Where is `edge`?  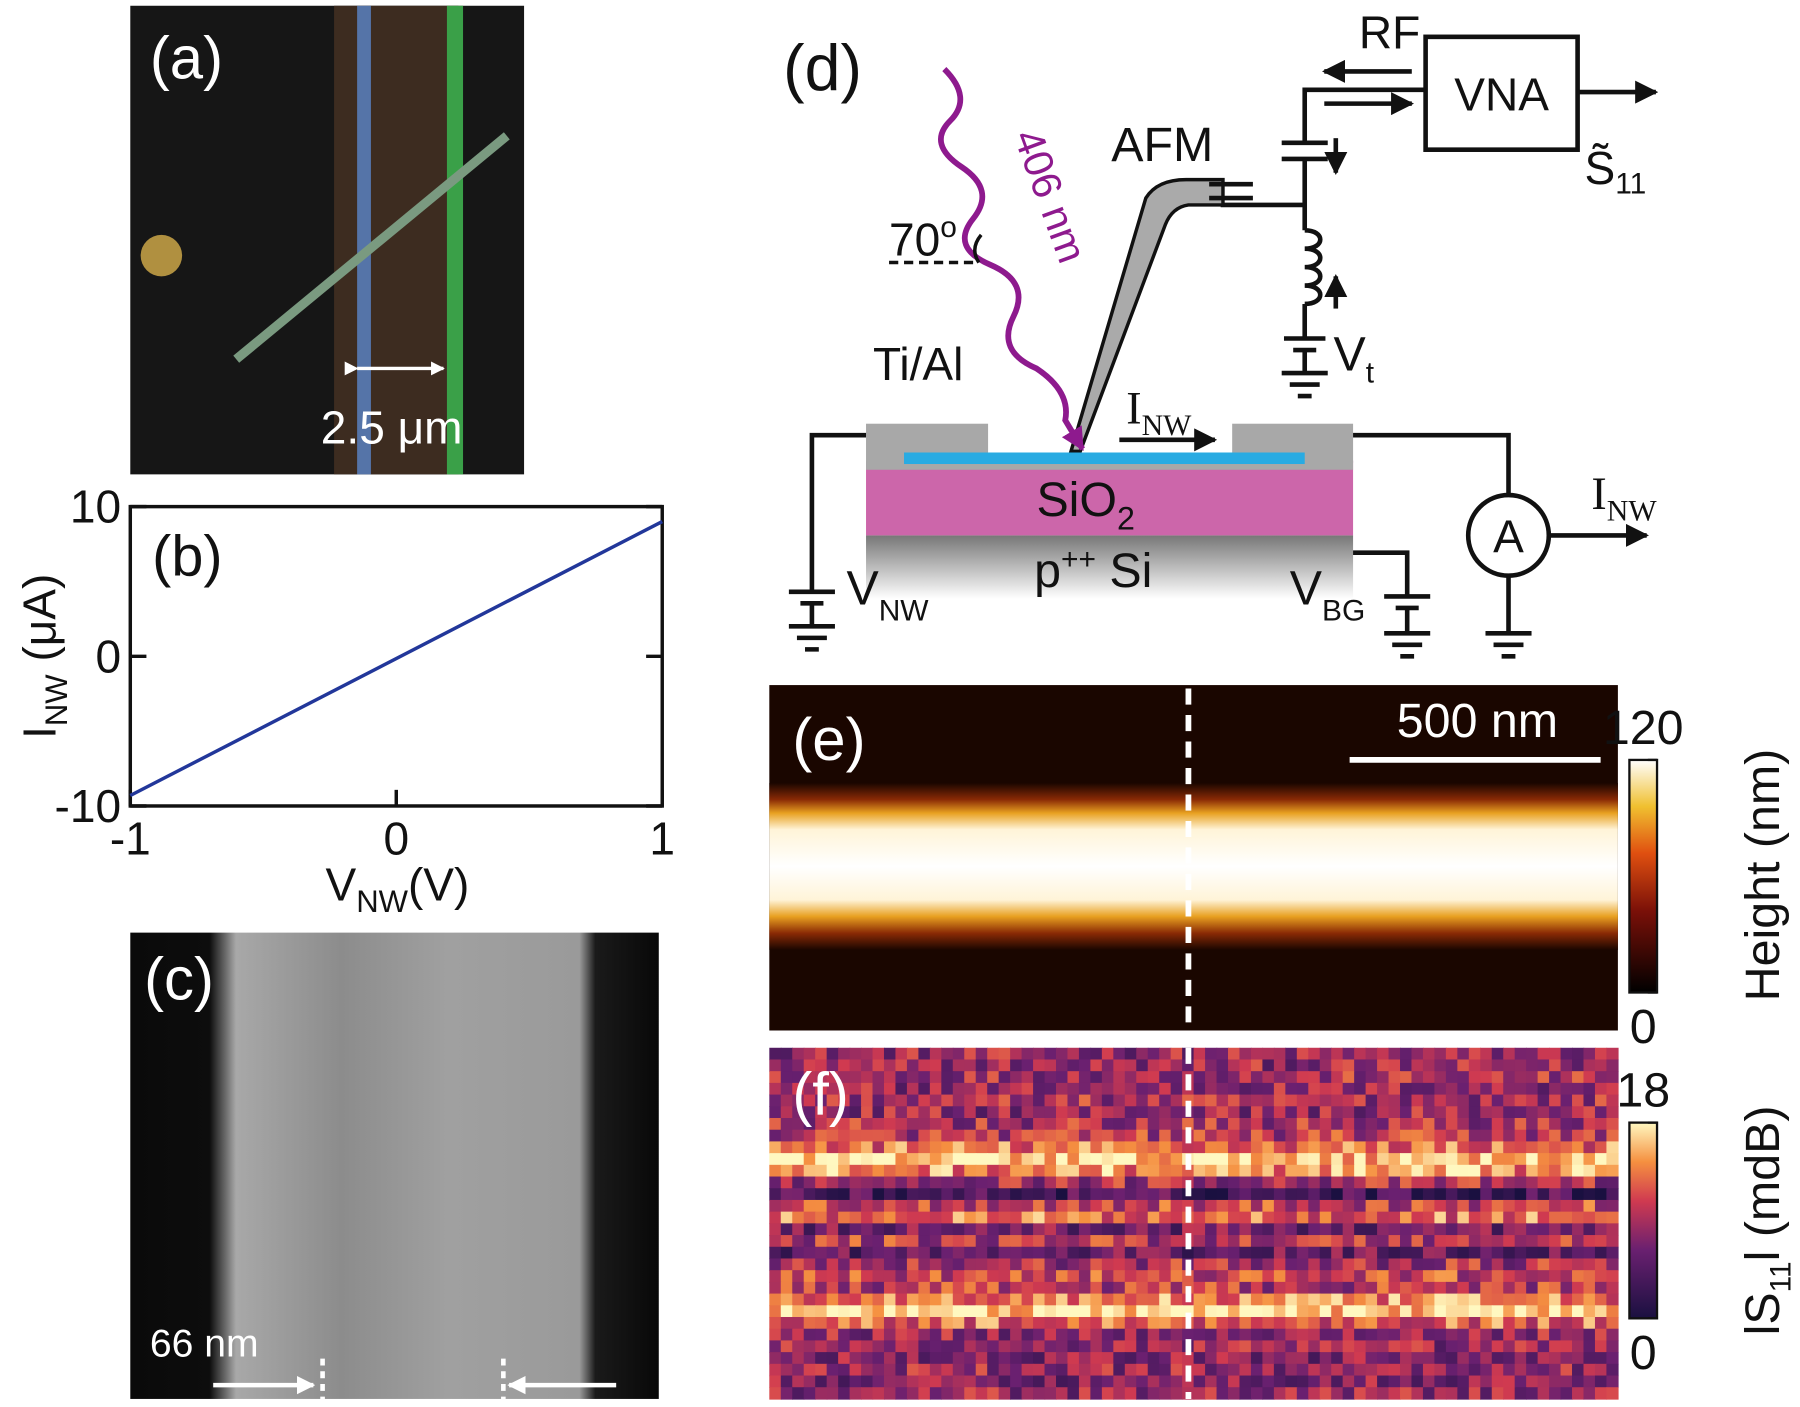 edge is located at coordinates (364, 240).